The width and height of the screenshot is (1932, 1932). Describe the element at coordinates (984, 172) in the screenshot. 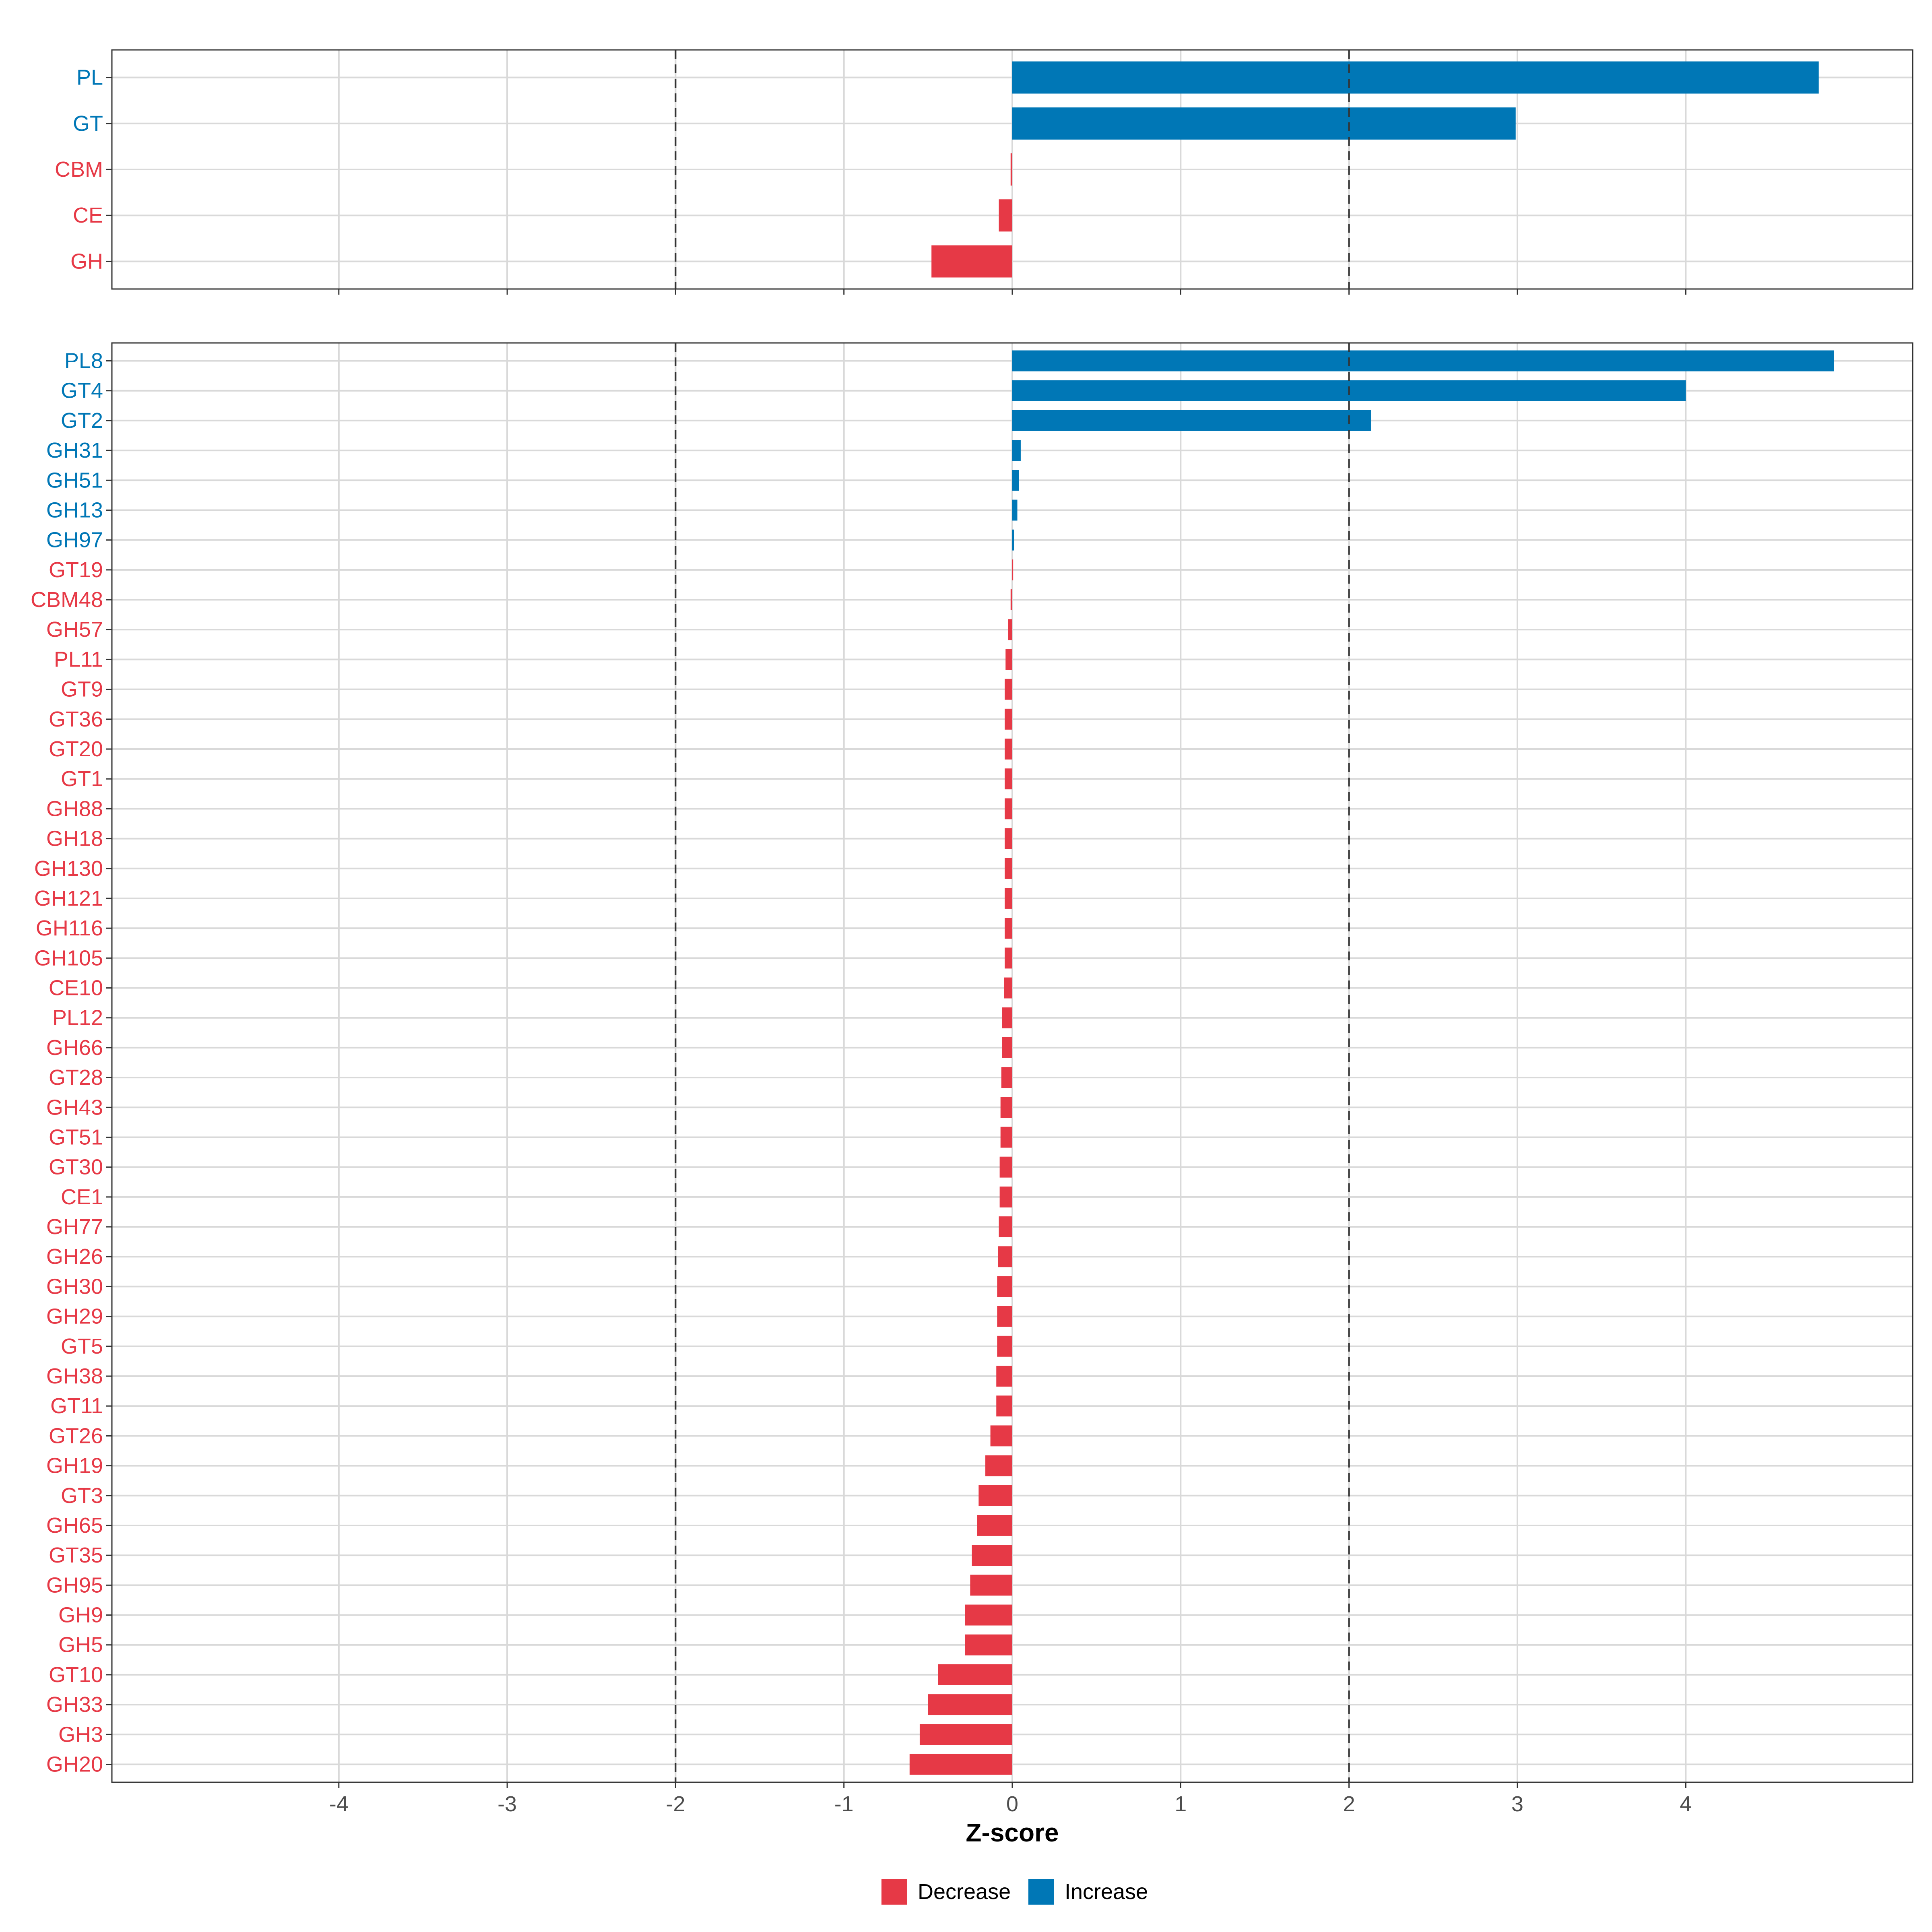

I see `panel-1: PL GT CBM CE GH` at that location.